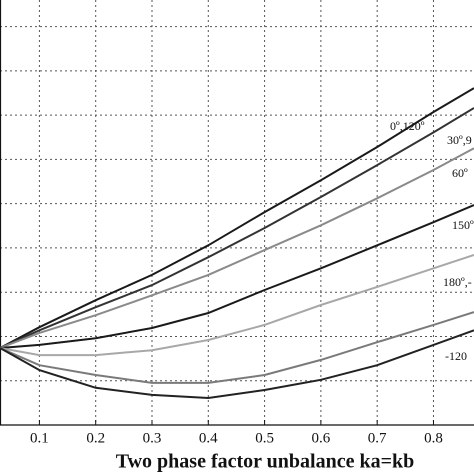  I want to click on series-label: 150º, so click(463, 225).